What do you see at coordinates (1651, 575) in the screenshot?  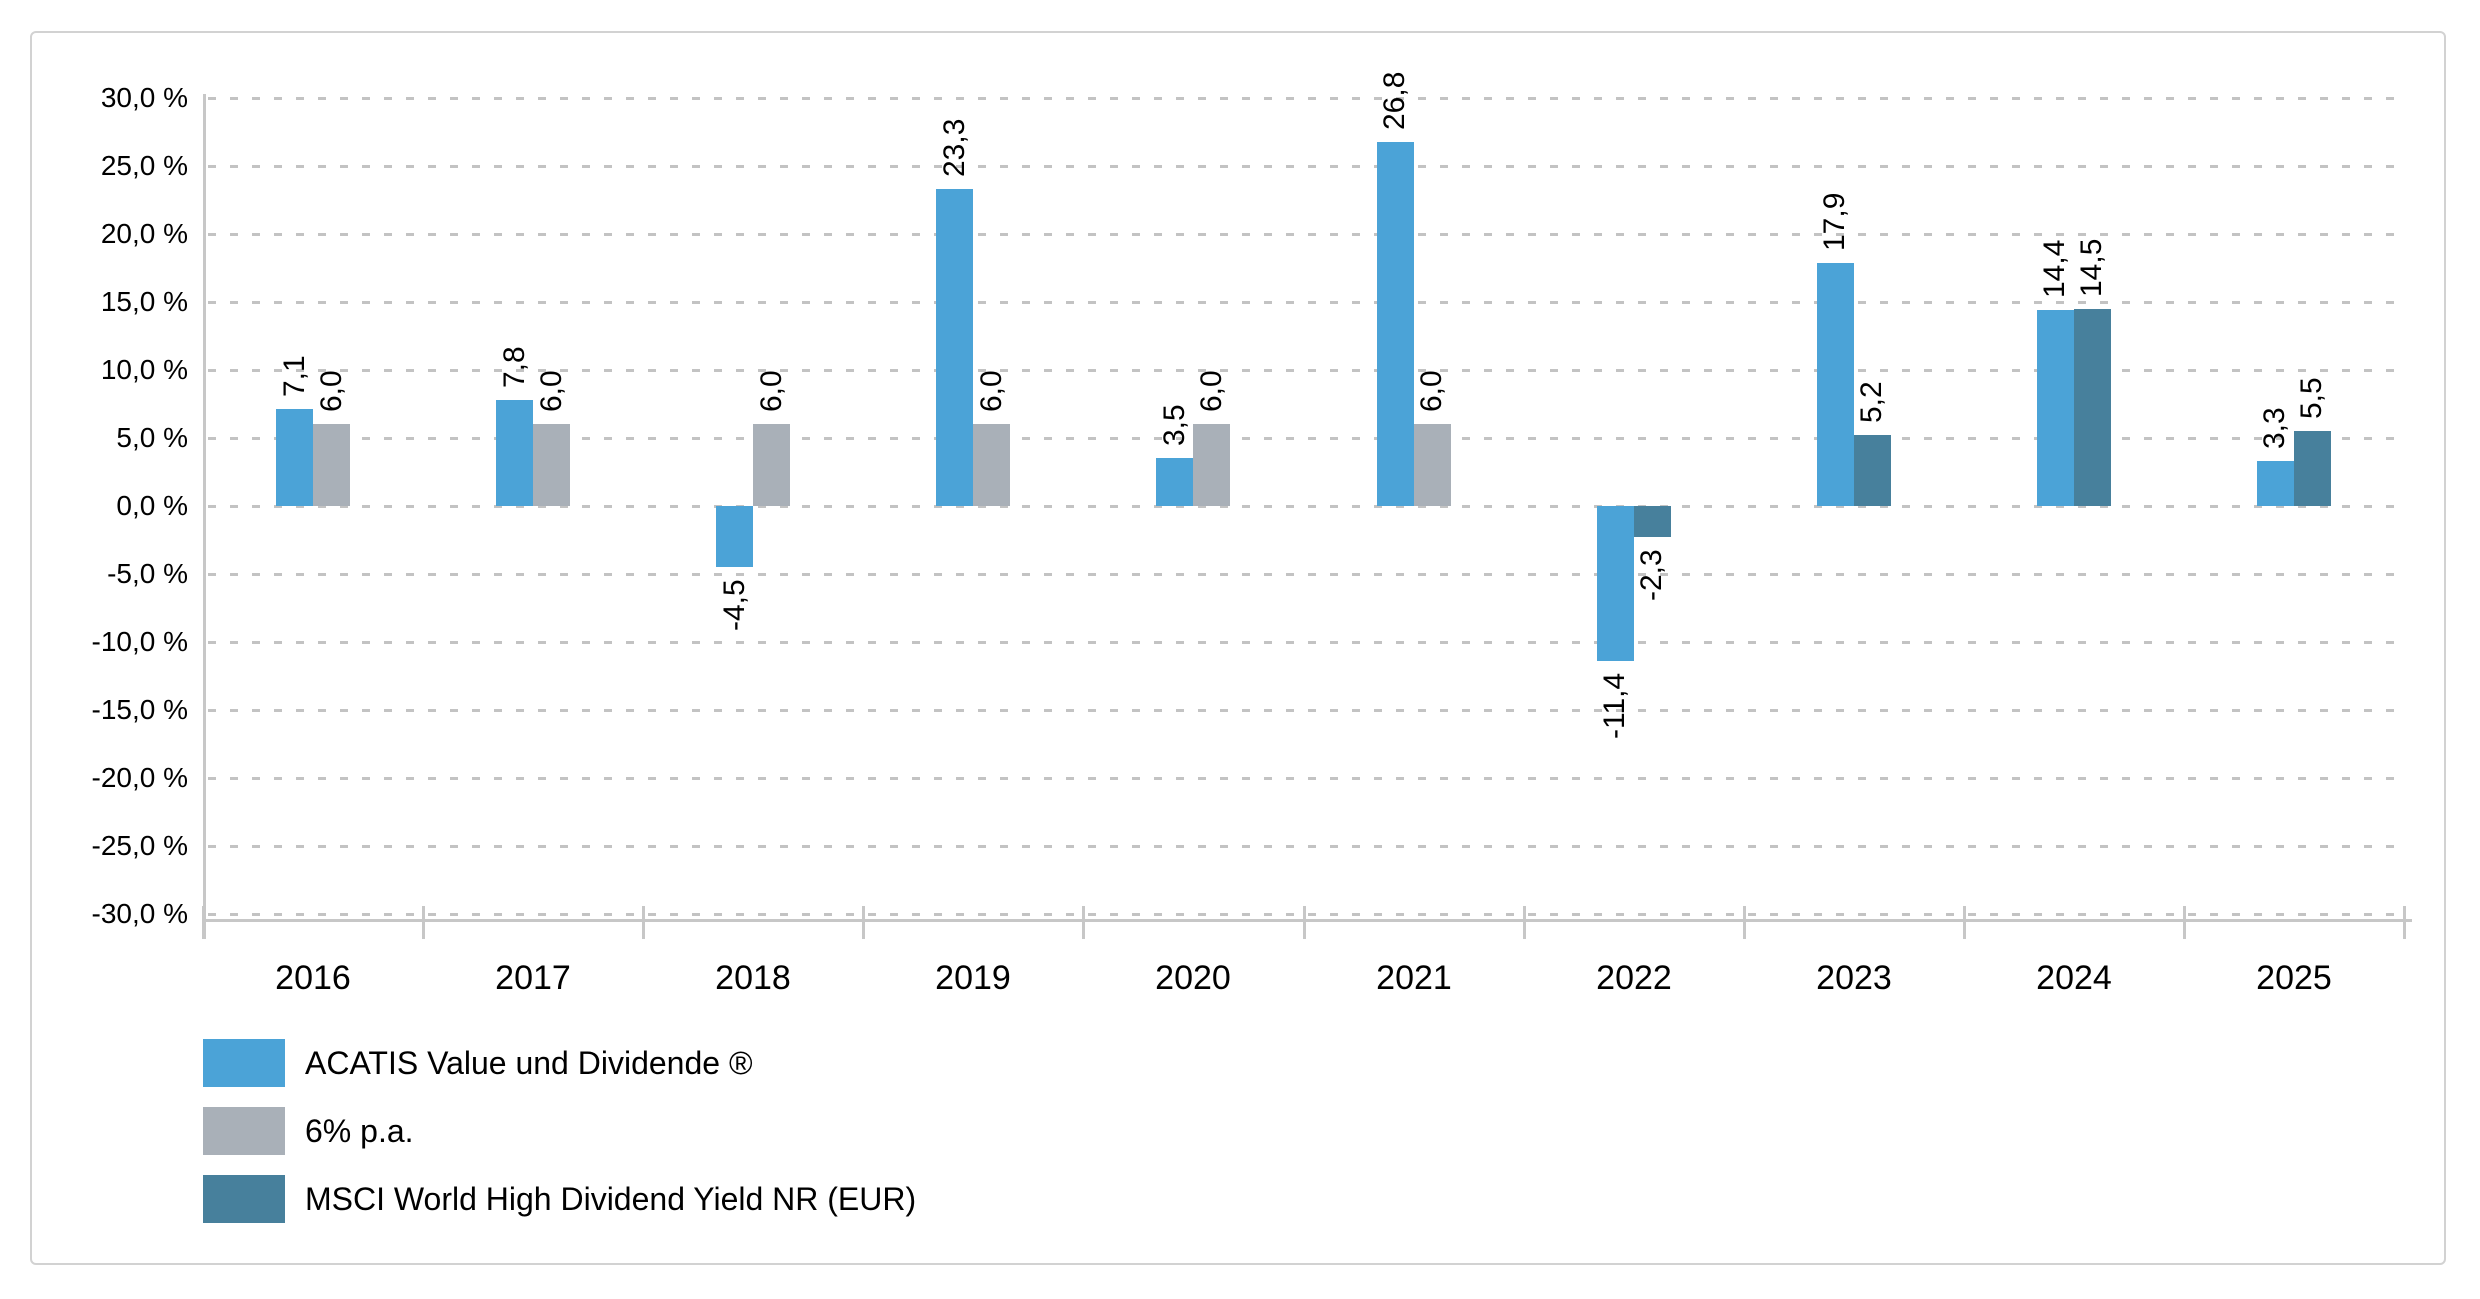 I see `bar-value-label-msci-2022: -2,3` at bounding box center [1651, 575].